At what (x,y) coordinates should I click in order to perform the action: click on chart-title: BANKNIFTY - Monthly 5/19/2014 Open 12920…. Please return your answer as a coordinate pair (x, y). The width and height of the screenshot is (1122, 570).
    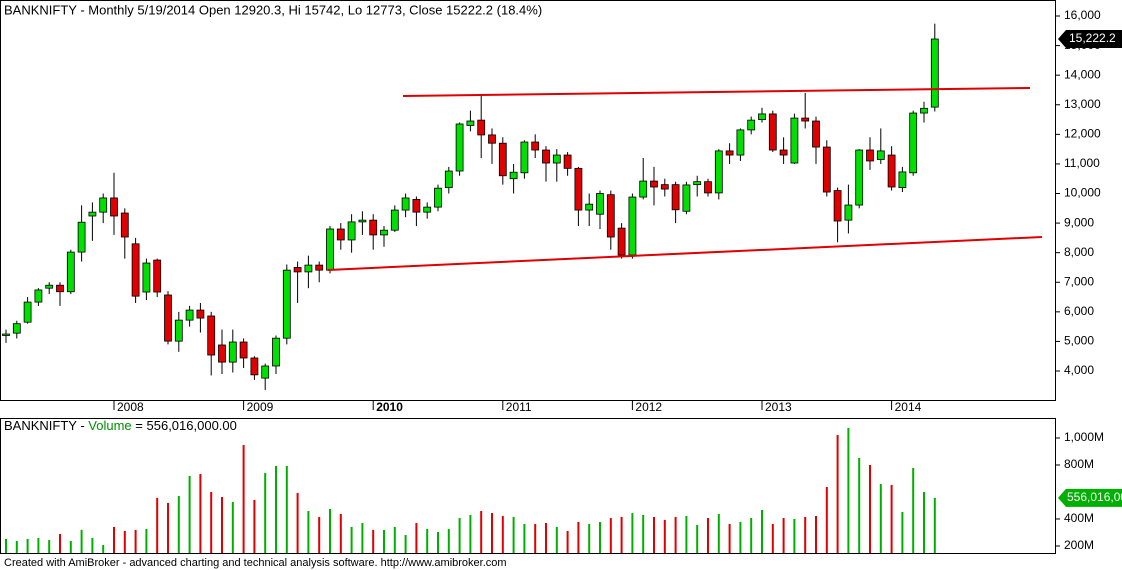
    Looking at the image, I should click on (273, 9).